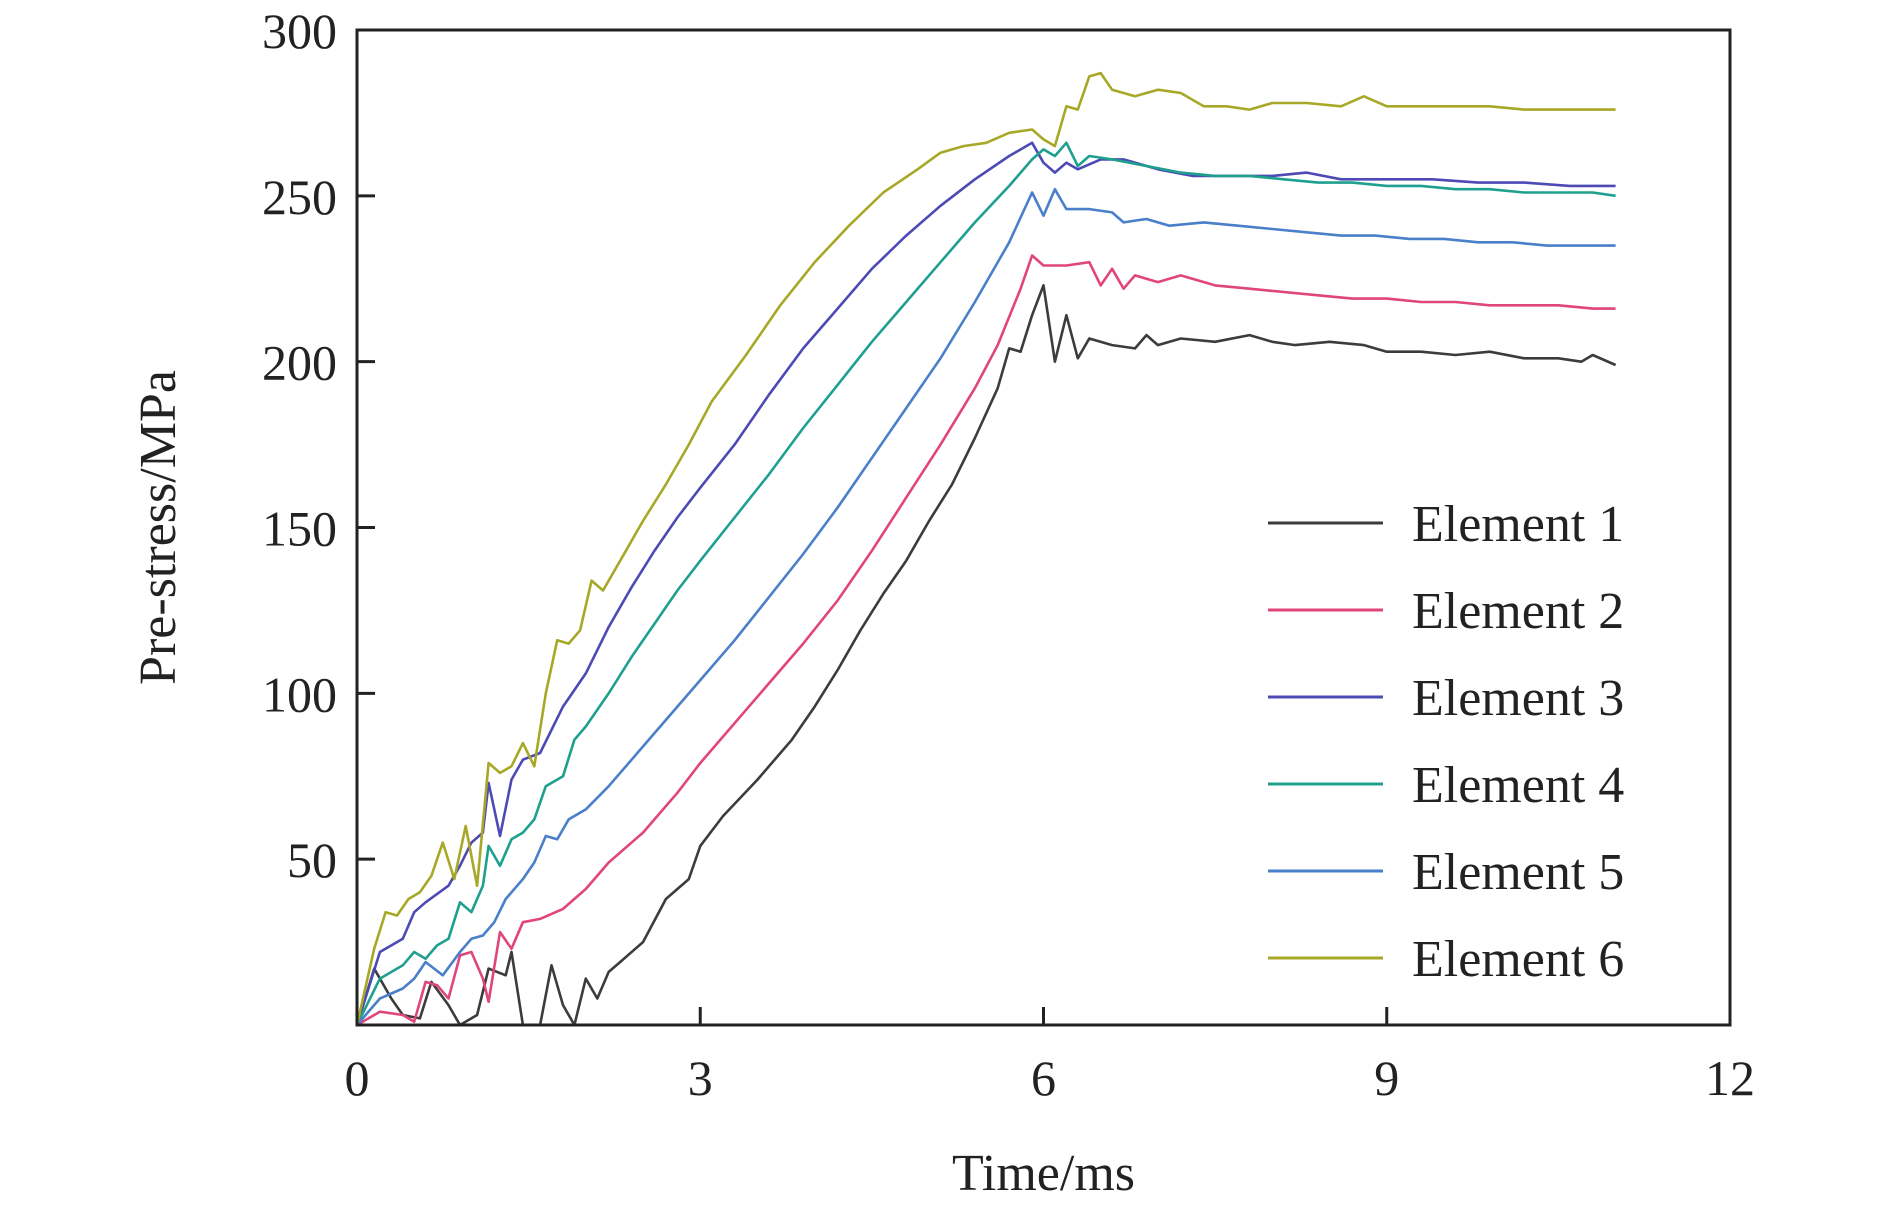  Describe the element at coordinates (1518, 959) in the screenshot. I see `legend-label-6: Element 6` at that location.